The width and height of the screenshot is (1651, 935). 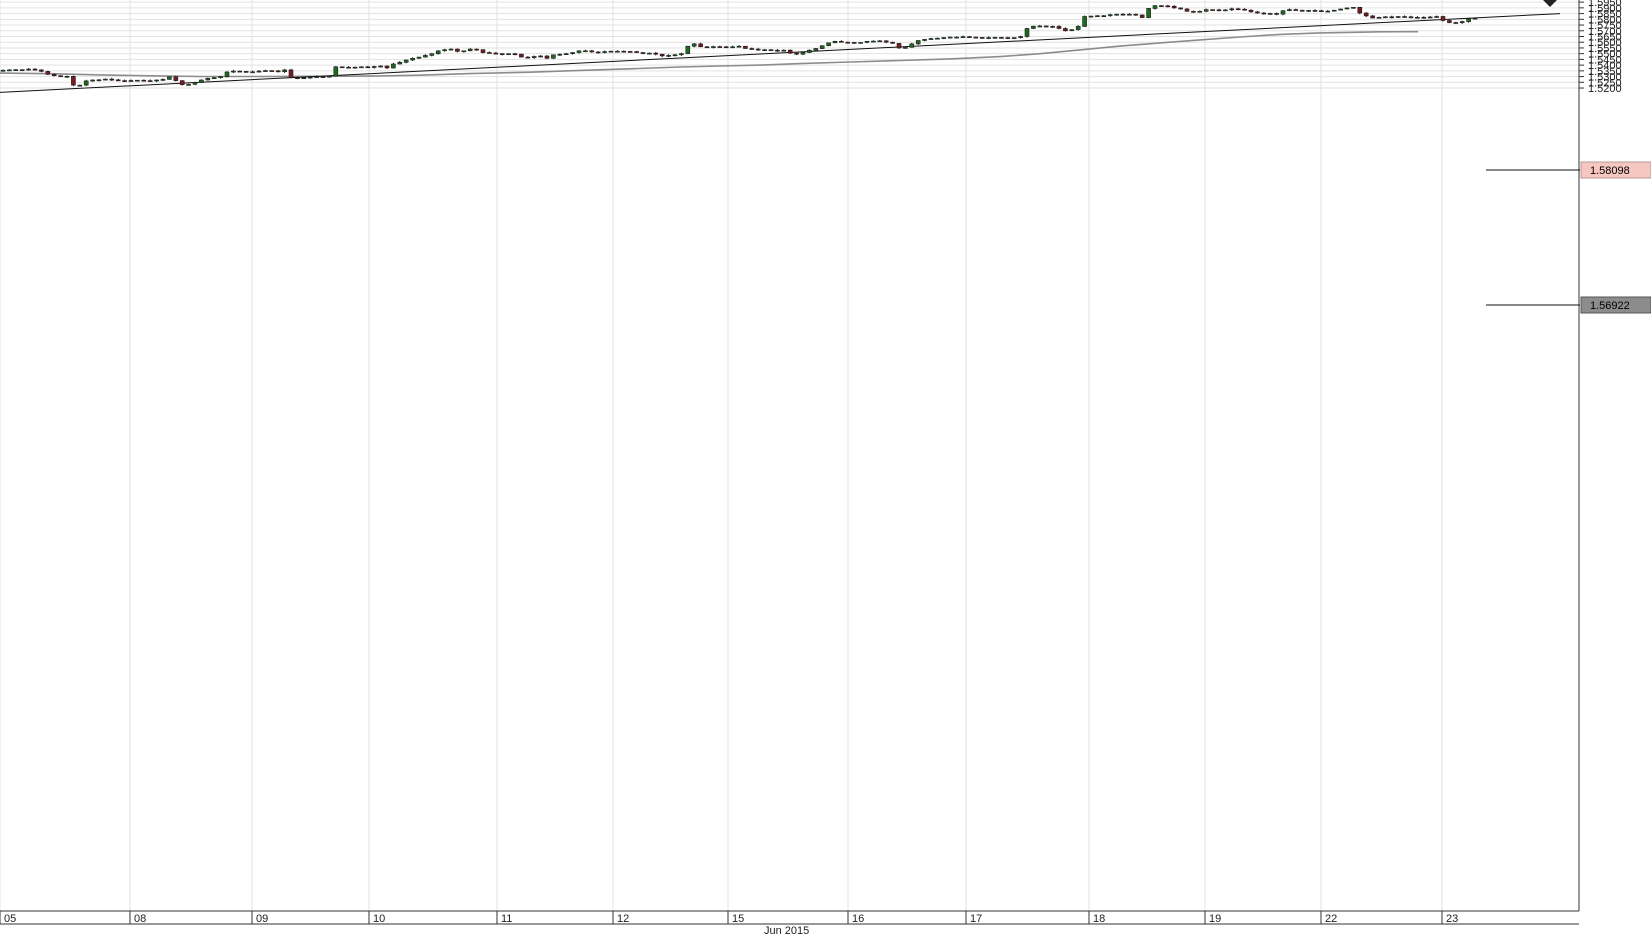 I want to click on y-tick-label: 1.5800, so click(x=1605, y=20).